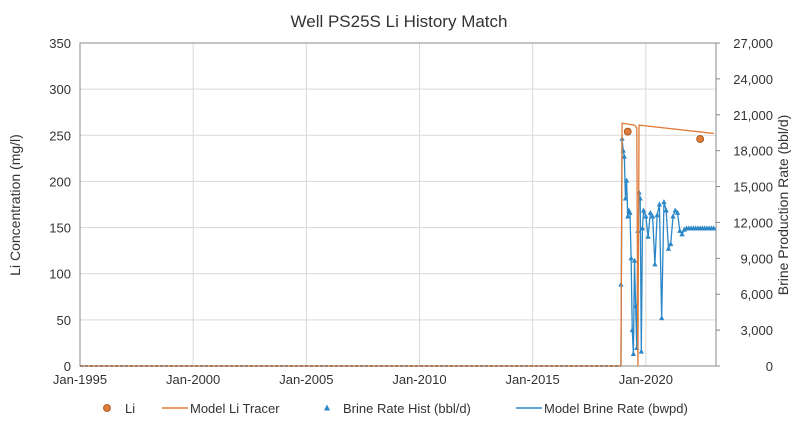 This screenshot has width=798, height=431. What do you see at coordinates (753, 115) in the screenshot?
I see `y2-tick-label: 21,000` at bounding box center [753, 115].